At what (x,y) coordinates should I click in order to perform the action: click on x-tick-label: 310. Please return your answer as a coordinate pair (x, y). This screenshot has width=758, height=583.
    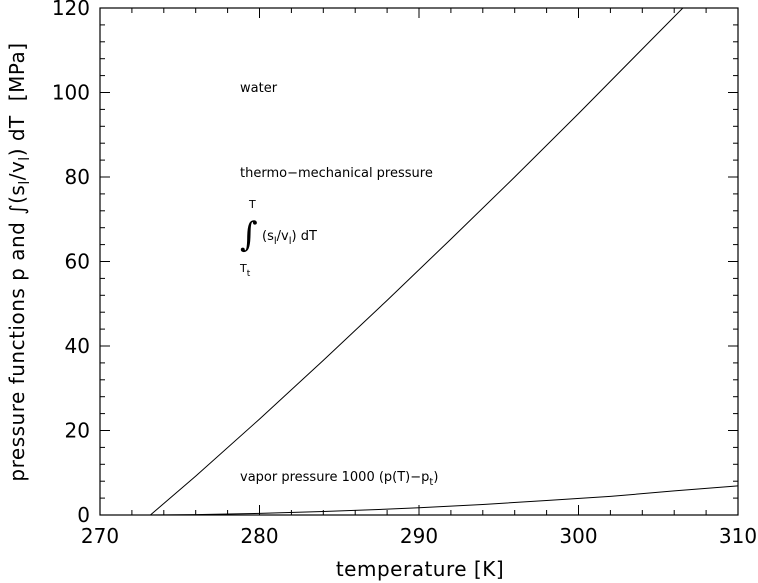
    Looking at the image, I should click on (738, 536).